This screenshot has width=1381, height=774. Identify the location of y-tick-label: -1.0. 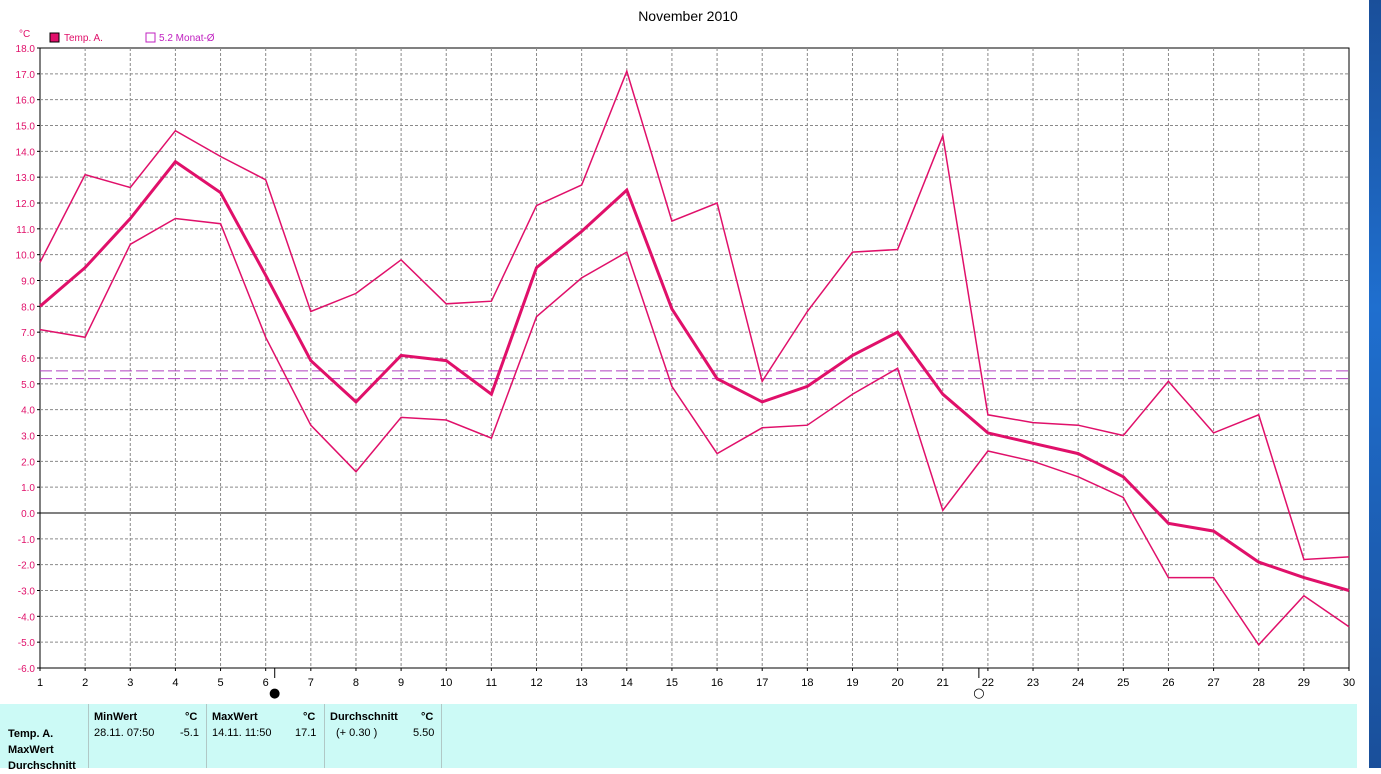
(27, 540).